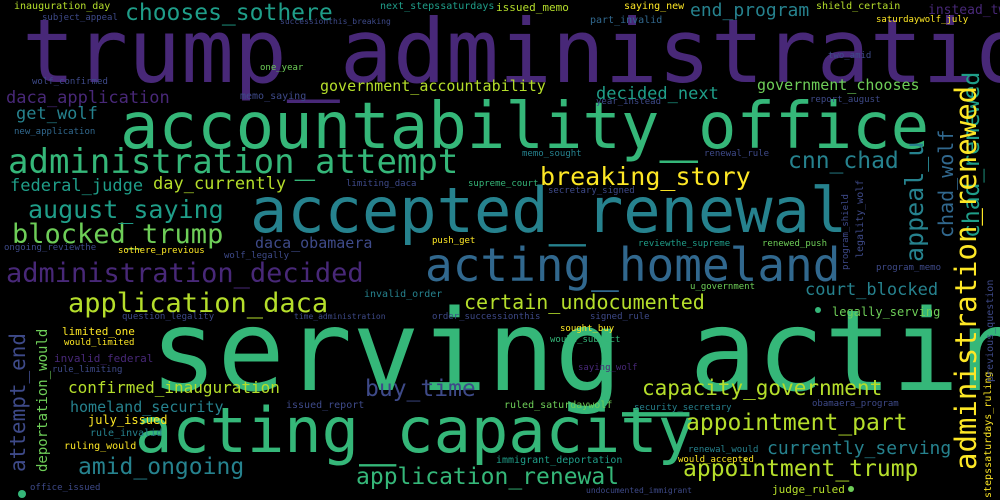 Image resolution: width=1000 pixels, height=500 pixels. Describe the element at coordinates (723, 450) in the screenshot. I see `word-renewal-would: renewal_would` at that location.